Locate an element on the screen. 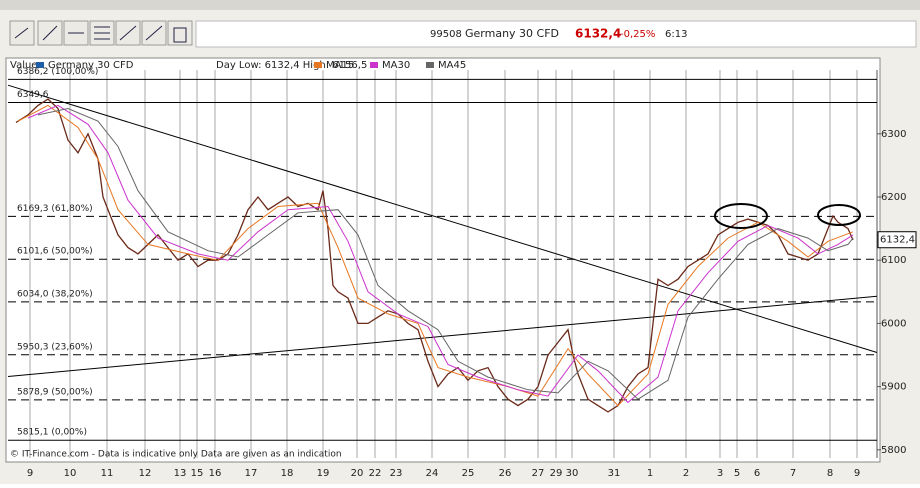  level-label: 5878,9 (50,00%) is located at coordinates (55, 392).